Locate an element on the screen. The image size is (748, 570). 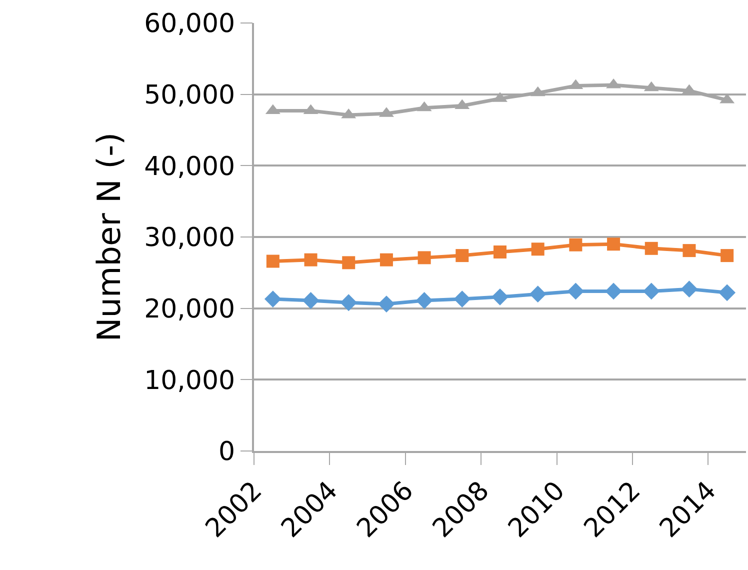
y-tick-label: 10,000 is located at coordinates (190, 381).